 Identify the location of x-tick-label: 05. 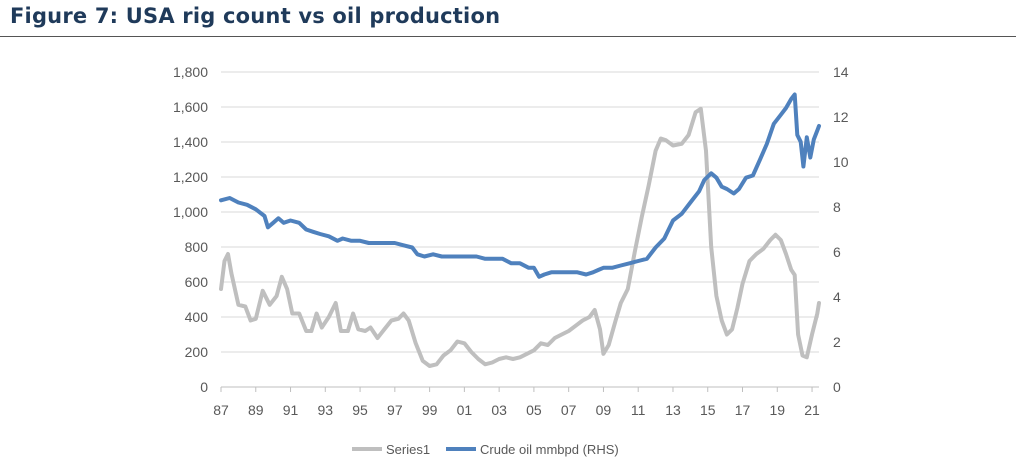
(534, 410).